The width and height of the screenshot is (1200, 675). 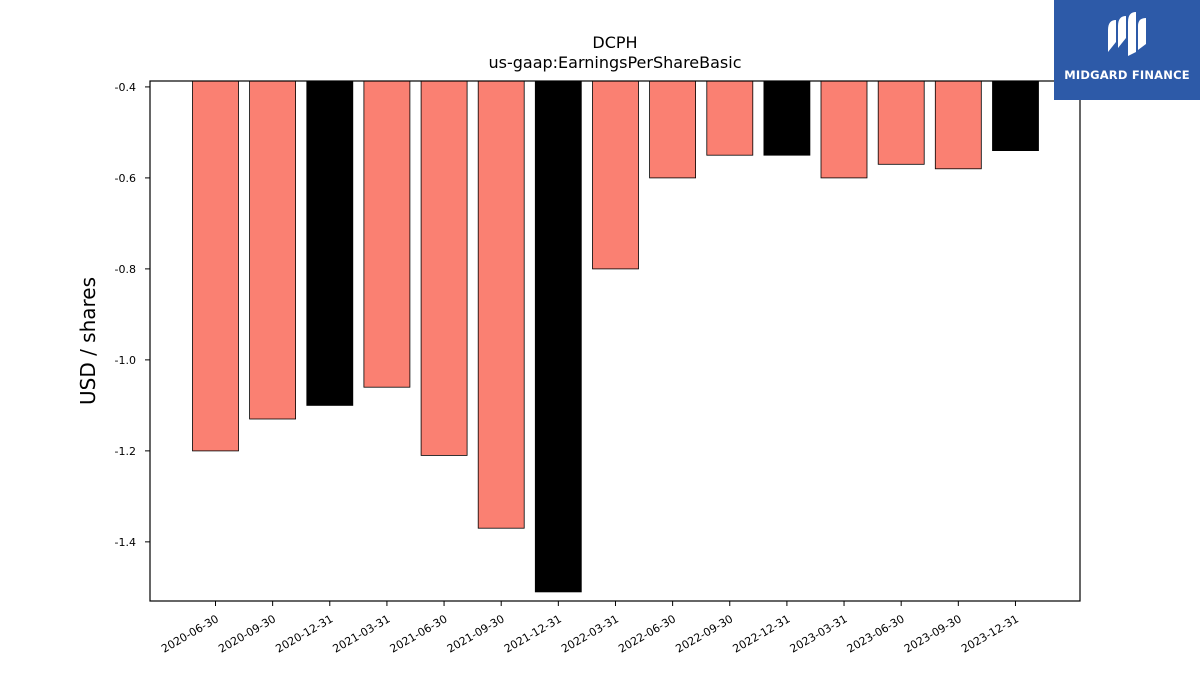 What do you see at coordinates (304, 633) in the screenshot?
I see `x-tick-label: 2020-12-31` at bounding box center [304, 633].